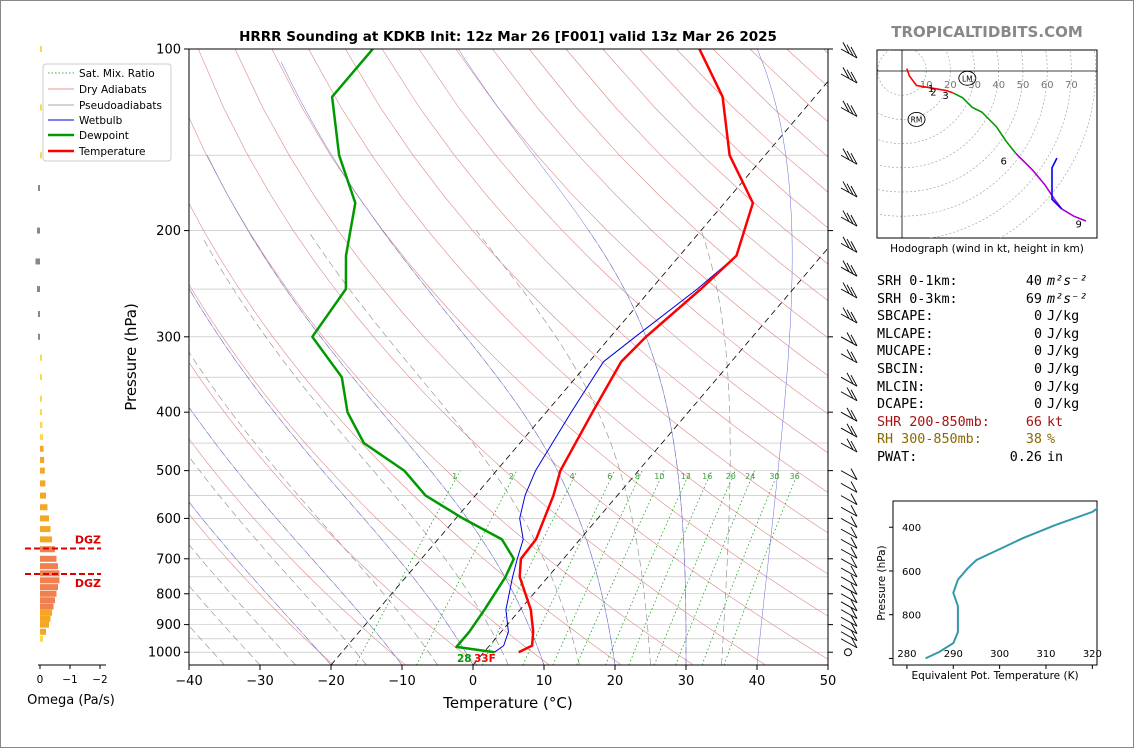  Describe the element at coordinates (117, 74) in the screenshot. I see `legend-item-mixratio: Sat. Mix. Ratio` at that location.